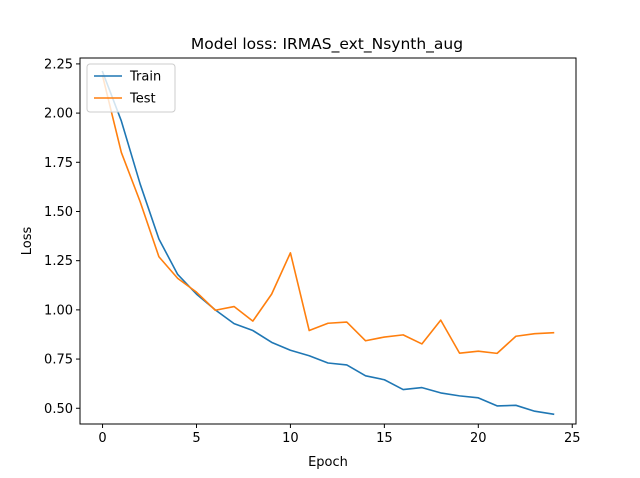 This screenshot has width=640, height=478. I want to click on x-tick-label: 20, so click(478, 438).